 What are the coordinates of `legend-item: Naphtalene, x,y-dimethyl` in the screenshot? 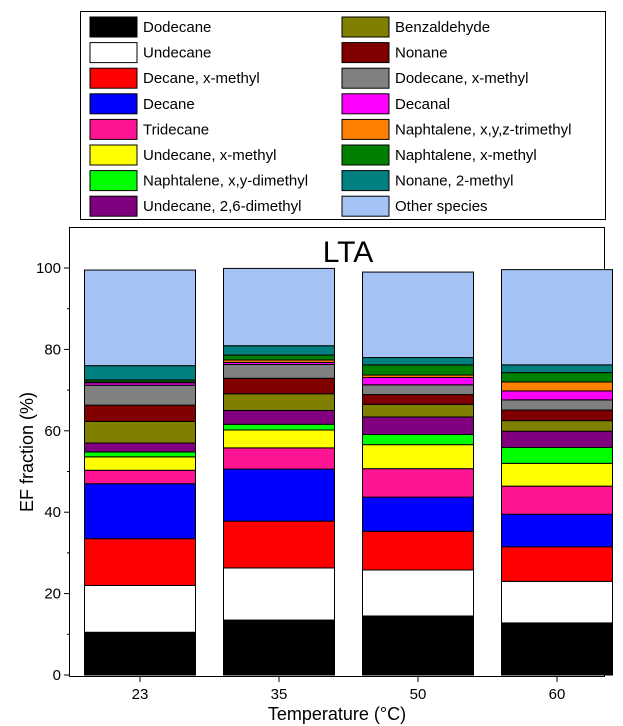 It's located at (198, 181).